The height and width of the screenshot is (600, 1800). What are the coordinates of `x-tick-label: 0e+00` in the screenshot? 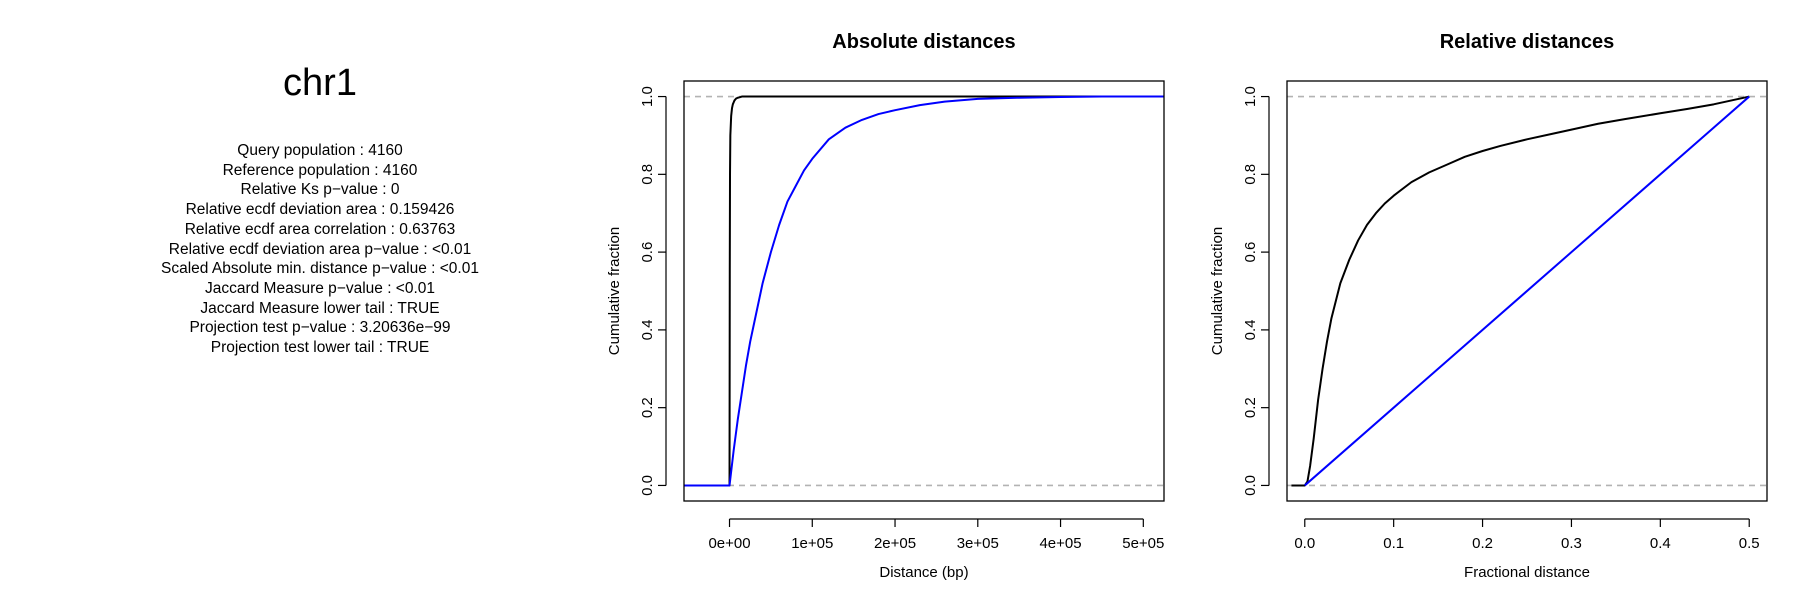 It's located at (729, 543).